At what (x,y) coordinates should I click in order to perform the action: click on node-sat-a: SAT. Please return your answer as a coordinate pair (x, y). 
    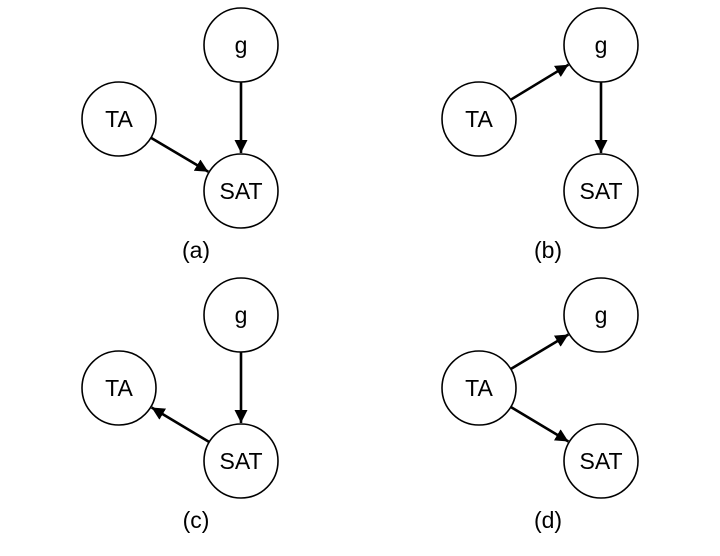
    Looking at the image, I should click on (241, 191).